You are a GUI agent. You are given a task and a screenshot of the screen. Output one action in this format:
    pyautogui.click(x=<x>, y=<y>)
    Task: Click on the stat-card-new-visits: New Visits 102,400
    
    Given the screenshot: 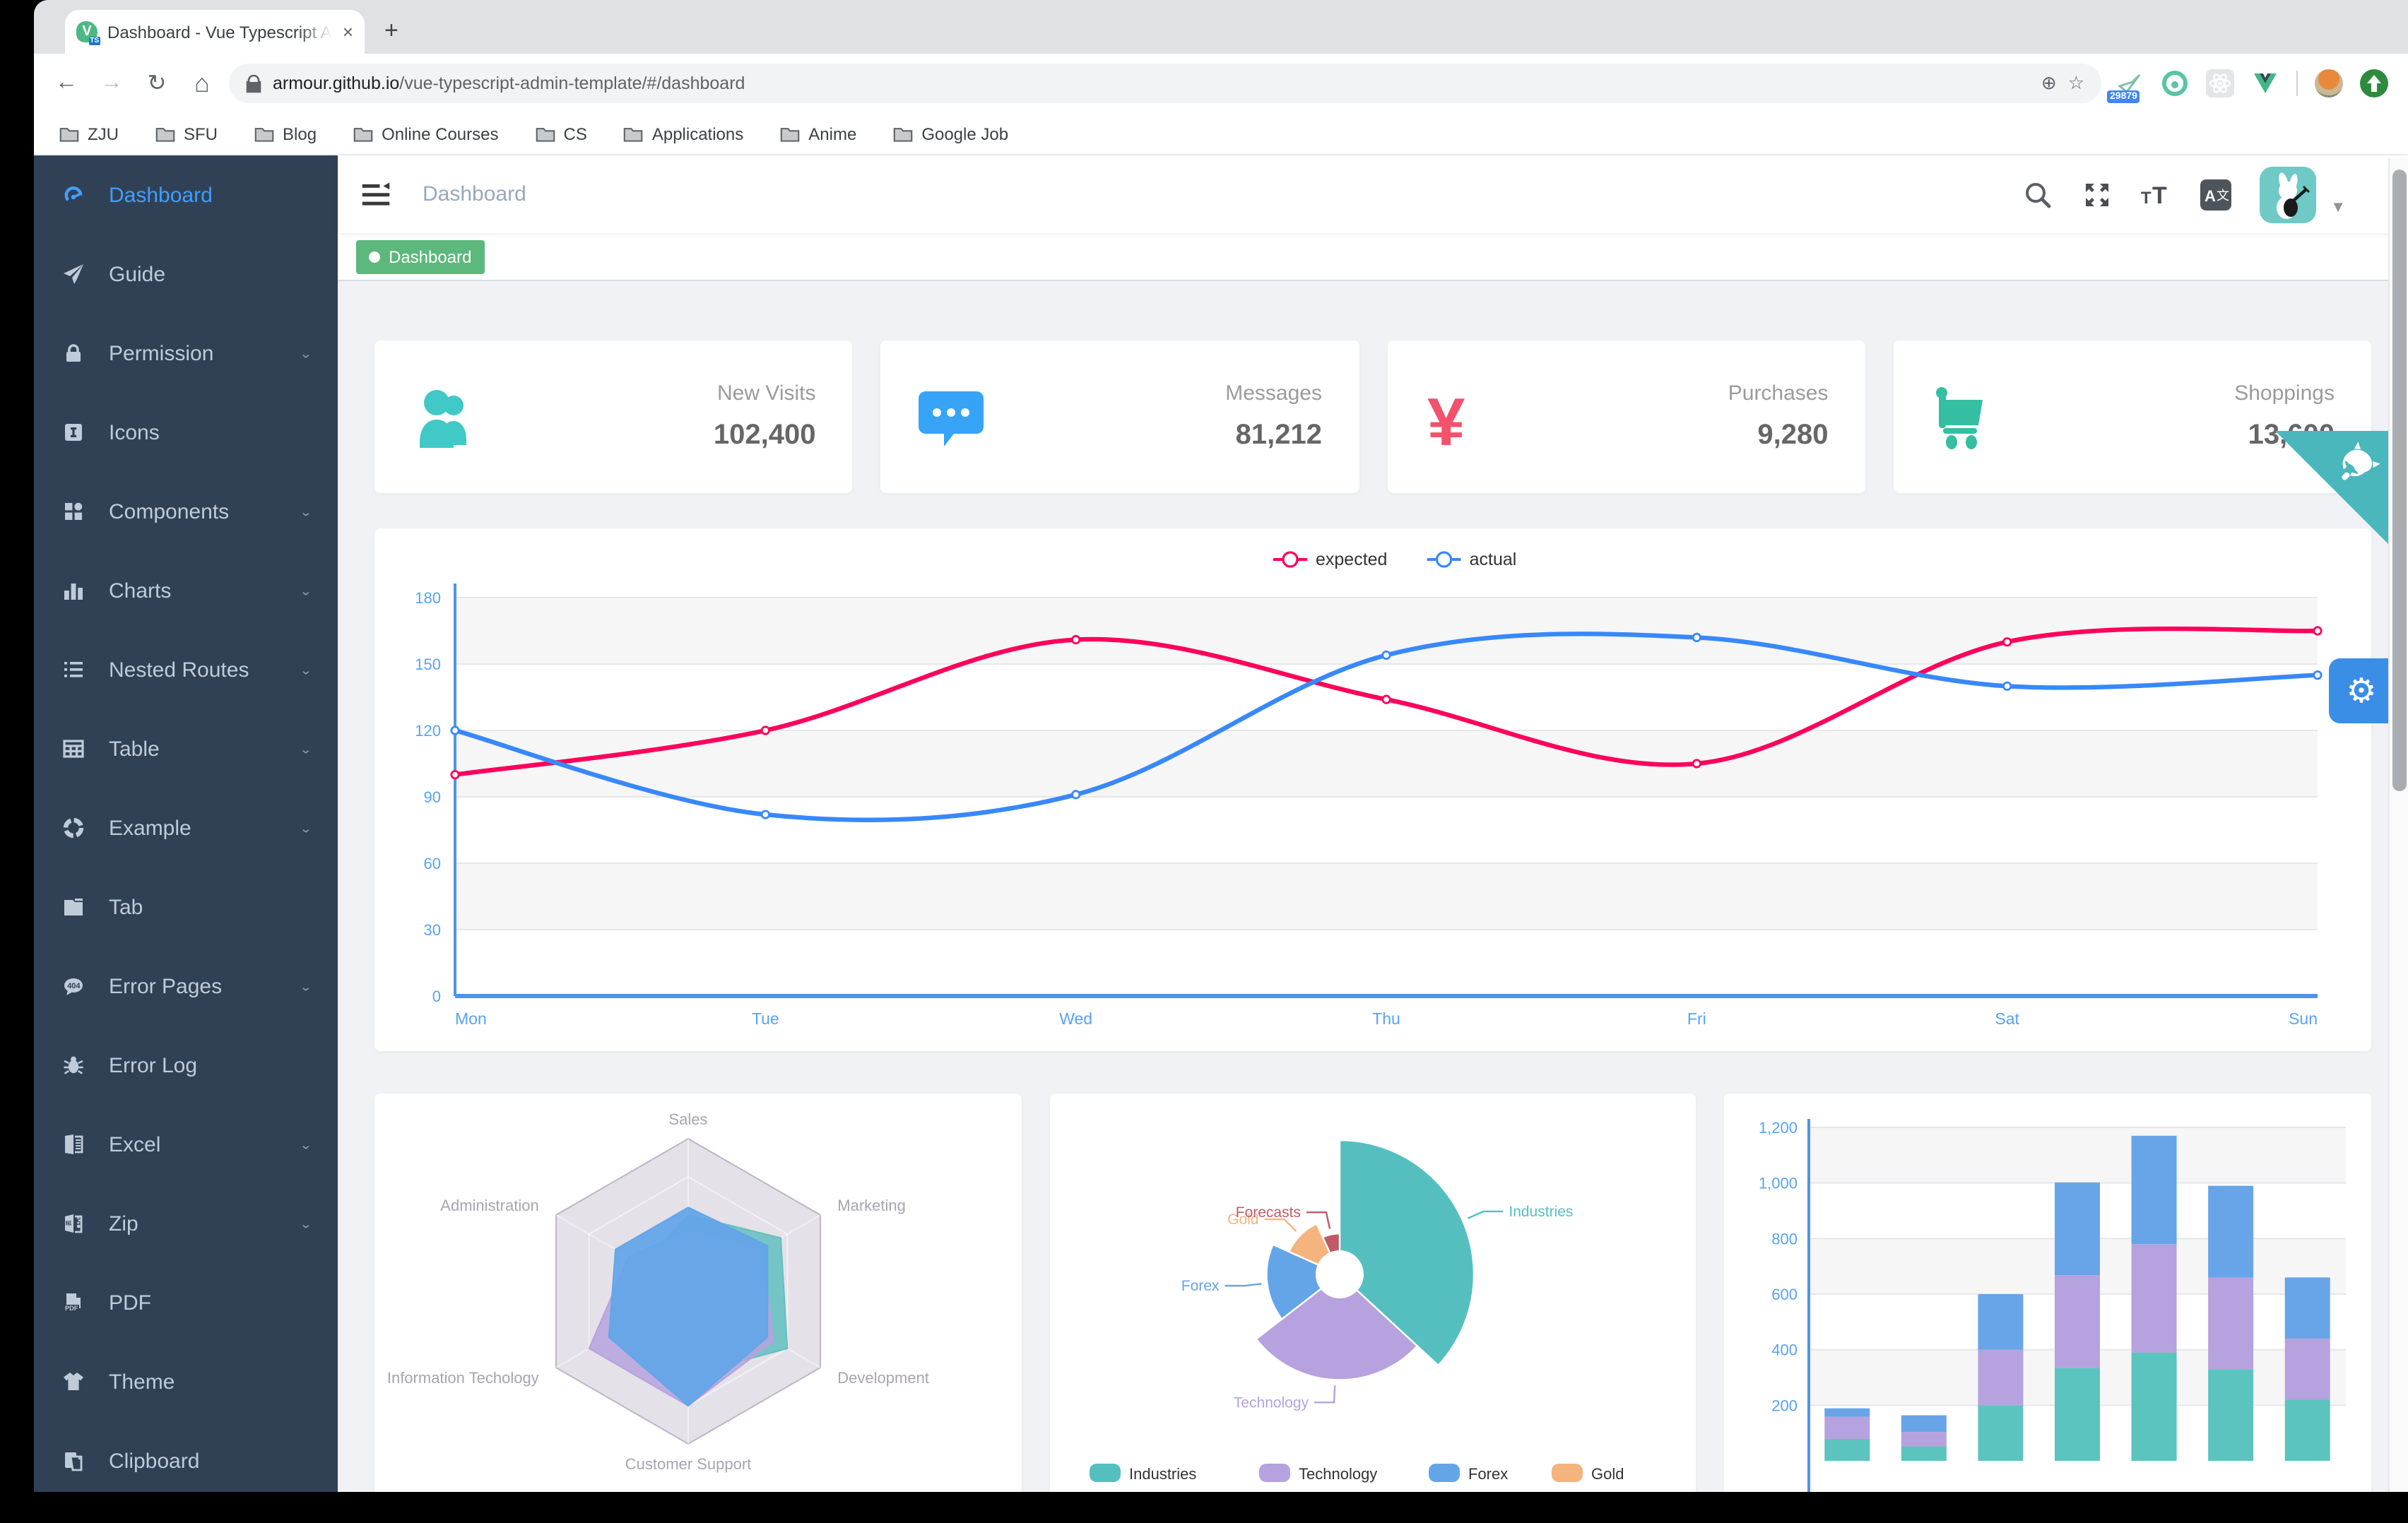 What is the action you would take?
    pyautogui.click(x=613, y=416)
    